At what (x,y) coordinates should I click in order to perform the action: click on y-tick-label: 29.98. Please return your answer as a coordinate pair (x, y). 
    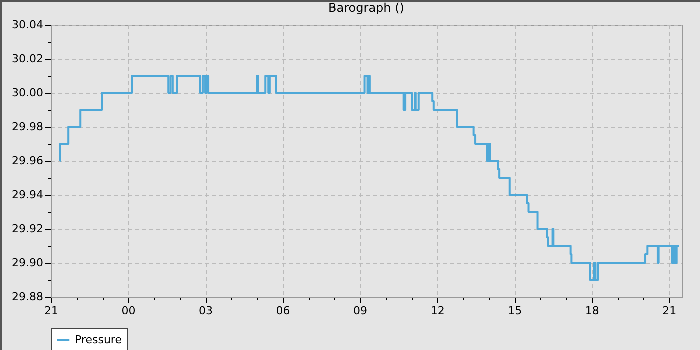
    Looking at the image, I should click on (28, 127).